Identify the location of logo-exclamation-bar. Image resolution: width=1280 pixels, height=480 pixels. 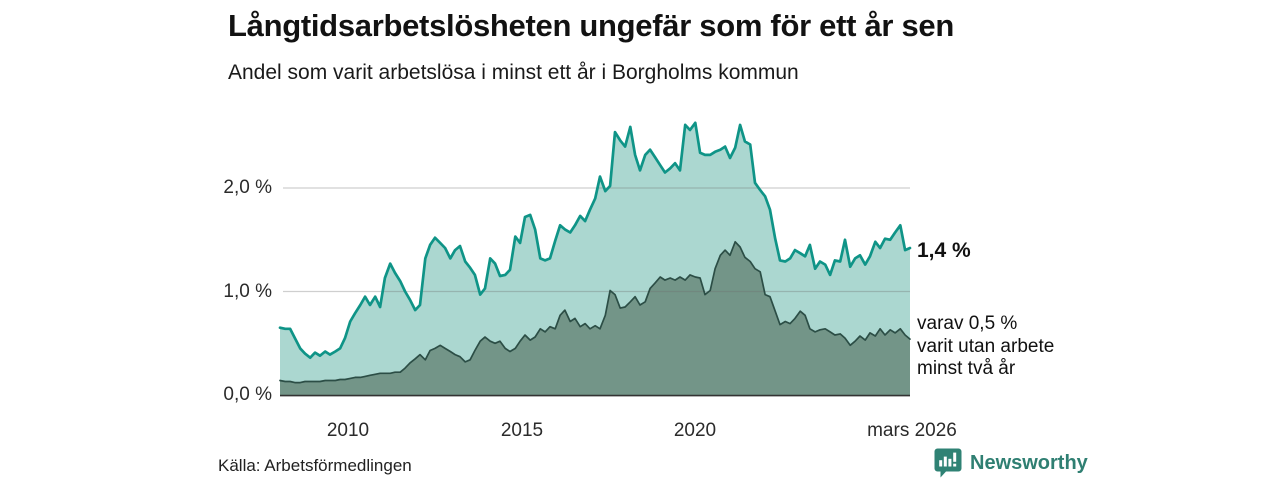
(955, 457).